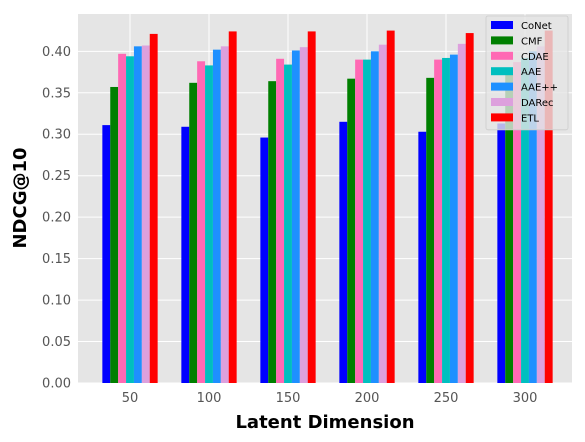  Describe the element at coordinates (532, 41) in the screenshot. I see `legend-label: CMF` at that location.